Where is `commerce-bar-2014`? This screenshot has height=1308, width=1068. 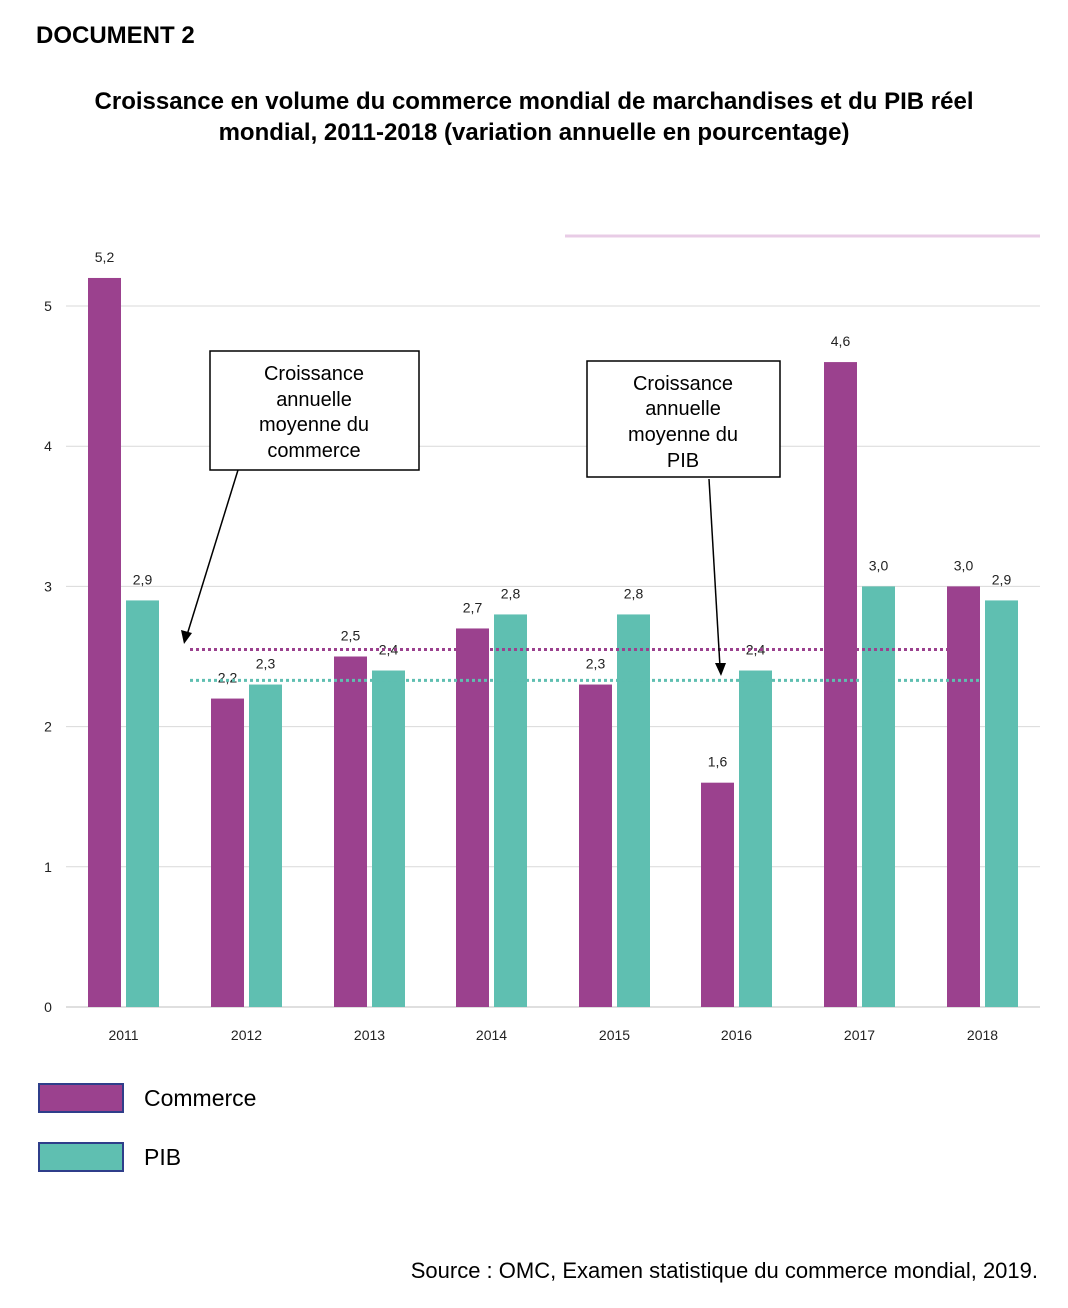
commerce-bar-2014 is located at coordinates (472, 817).